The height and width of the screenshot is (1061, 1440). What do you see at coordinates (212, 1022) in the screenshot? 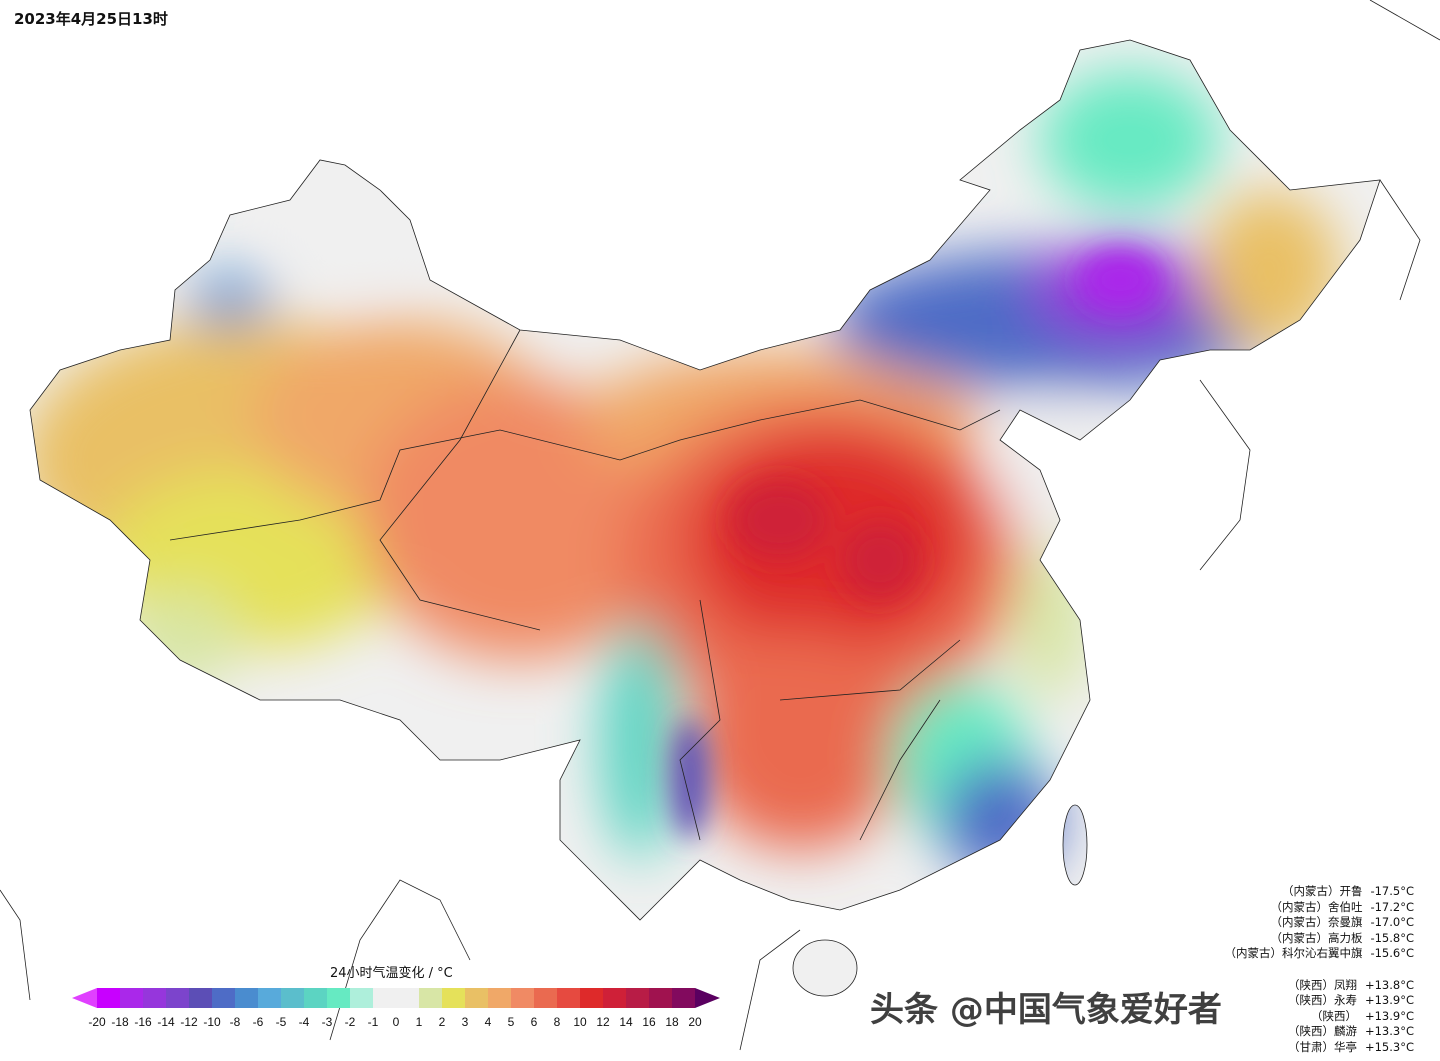
I see `colorbar-tick-label: -10` at bounding box center [212, 1022].